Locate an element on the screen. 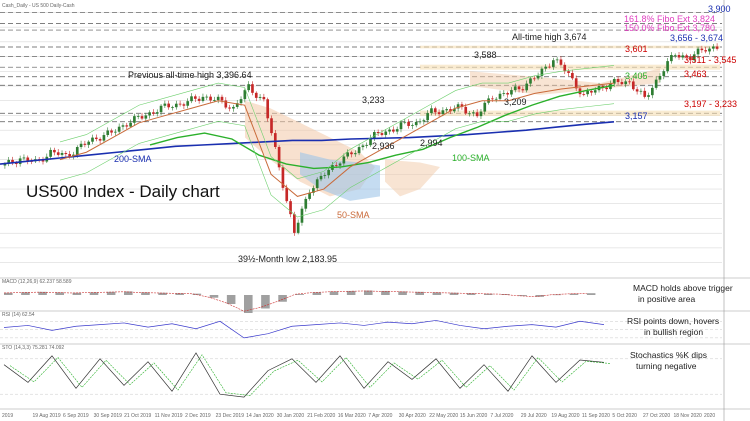 Image resolution: width=750 pixels, height=421 pixels. x-axis-date-label: 18 Nov 2020 is located at coordinates (687, 416).